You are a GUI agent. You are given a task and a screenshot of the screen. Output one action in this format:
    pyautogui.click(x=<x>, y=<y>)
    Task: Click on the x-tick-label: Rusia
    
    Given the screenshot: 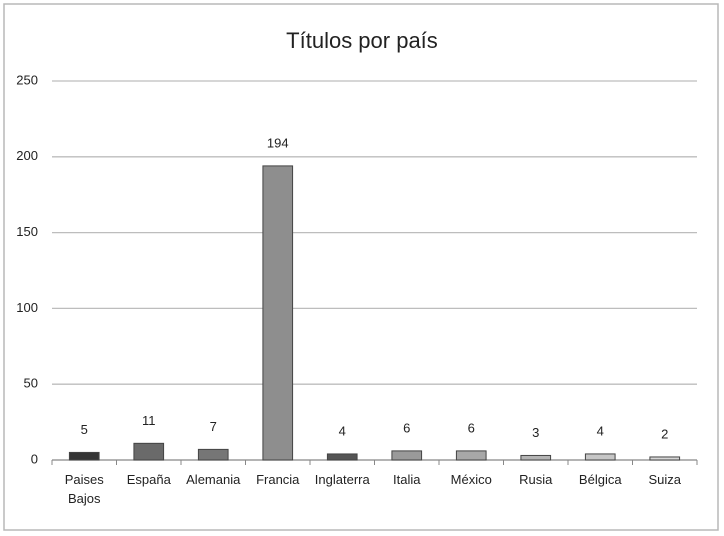 What is the action you would take?
    pyautogui.click(x=536, y=479)
    